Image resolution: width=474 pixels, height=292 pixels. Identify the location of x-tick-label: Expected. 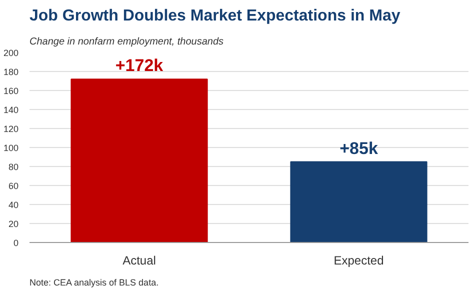
(359, 261).